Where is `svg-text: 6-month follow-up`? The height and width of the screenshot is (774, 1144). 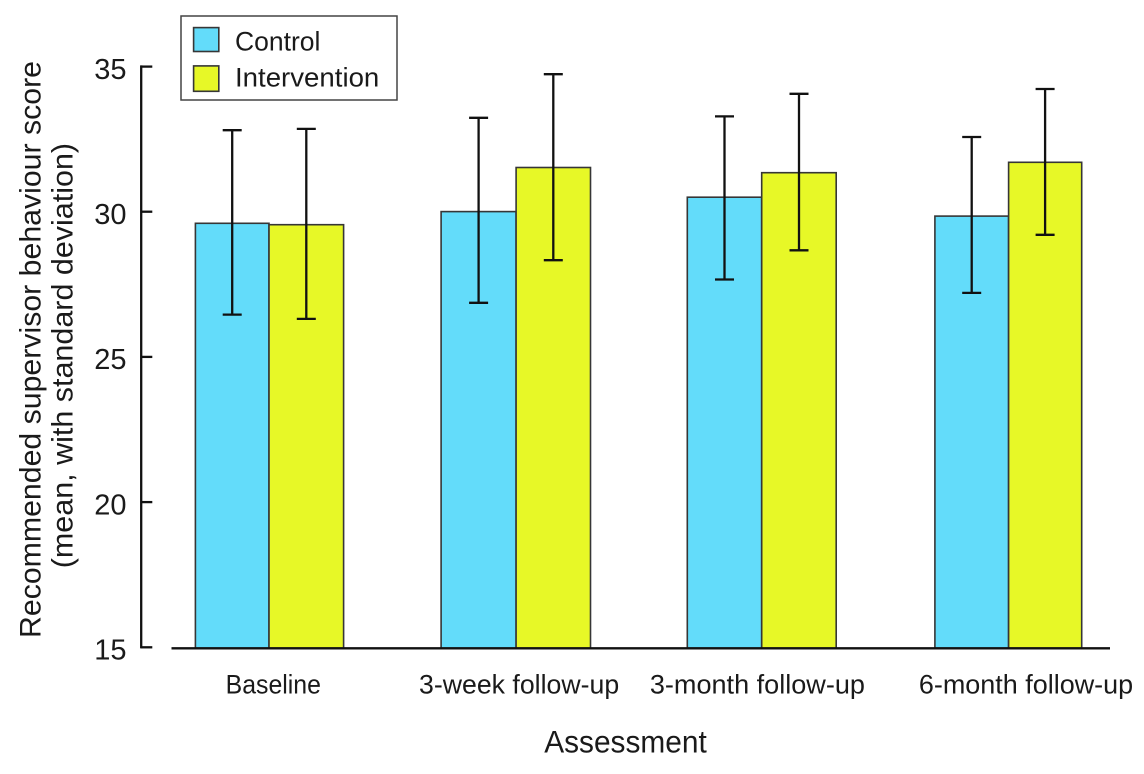
svg-text: 6-month follow-up is located at coordinates (1026, 685).